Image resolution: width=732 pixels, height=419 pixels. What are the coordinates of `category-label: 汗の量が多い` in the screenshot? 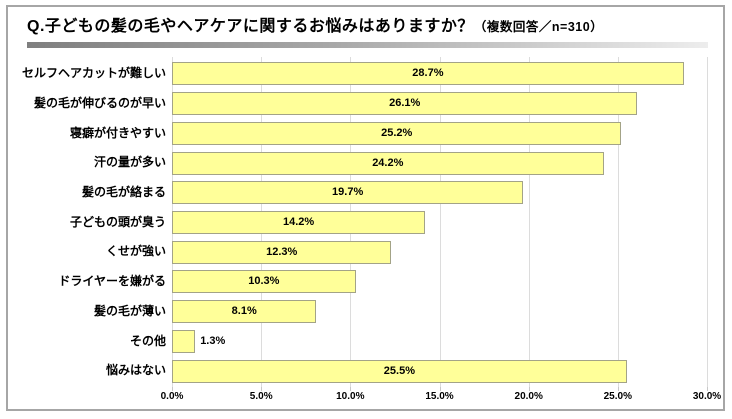 It's located at (129, 162).